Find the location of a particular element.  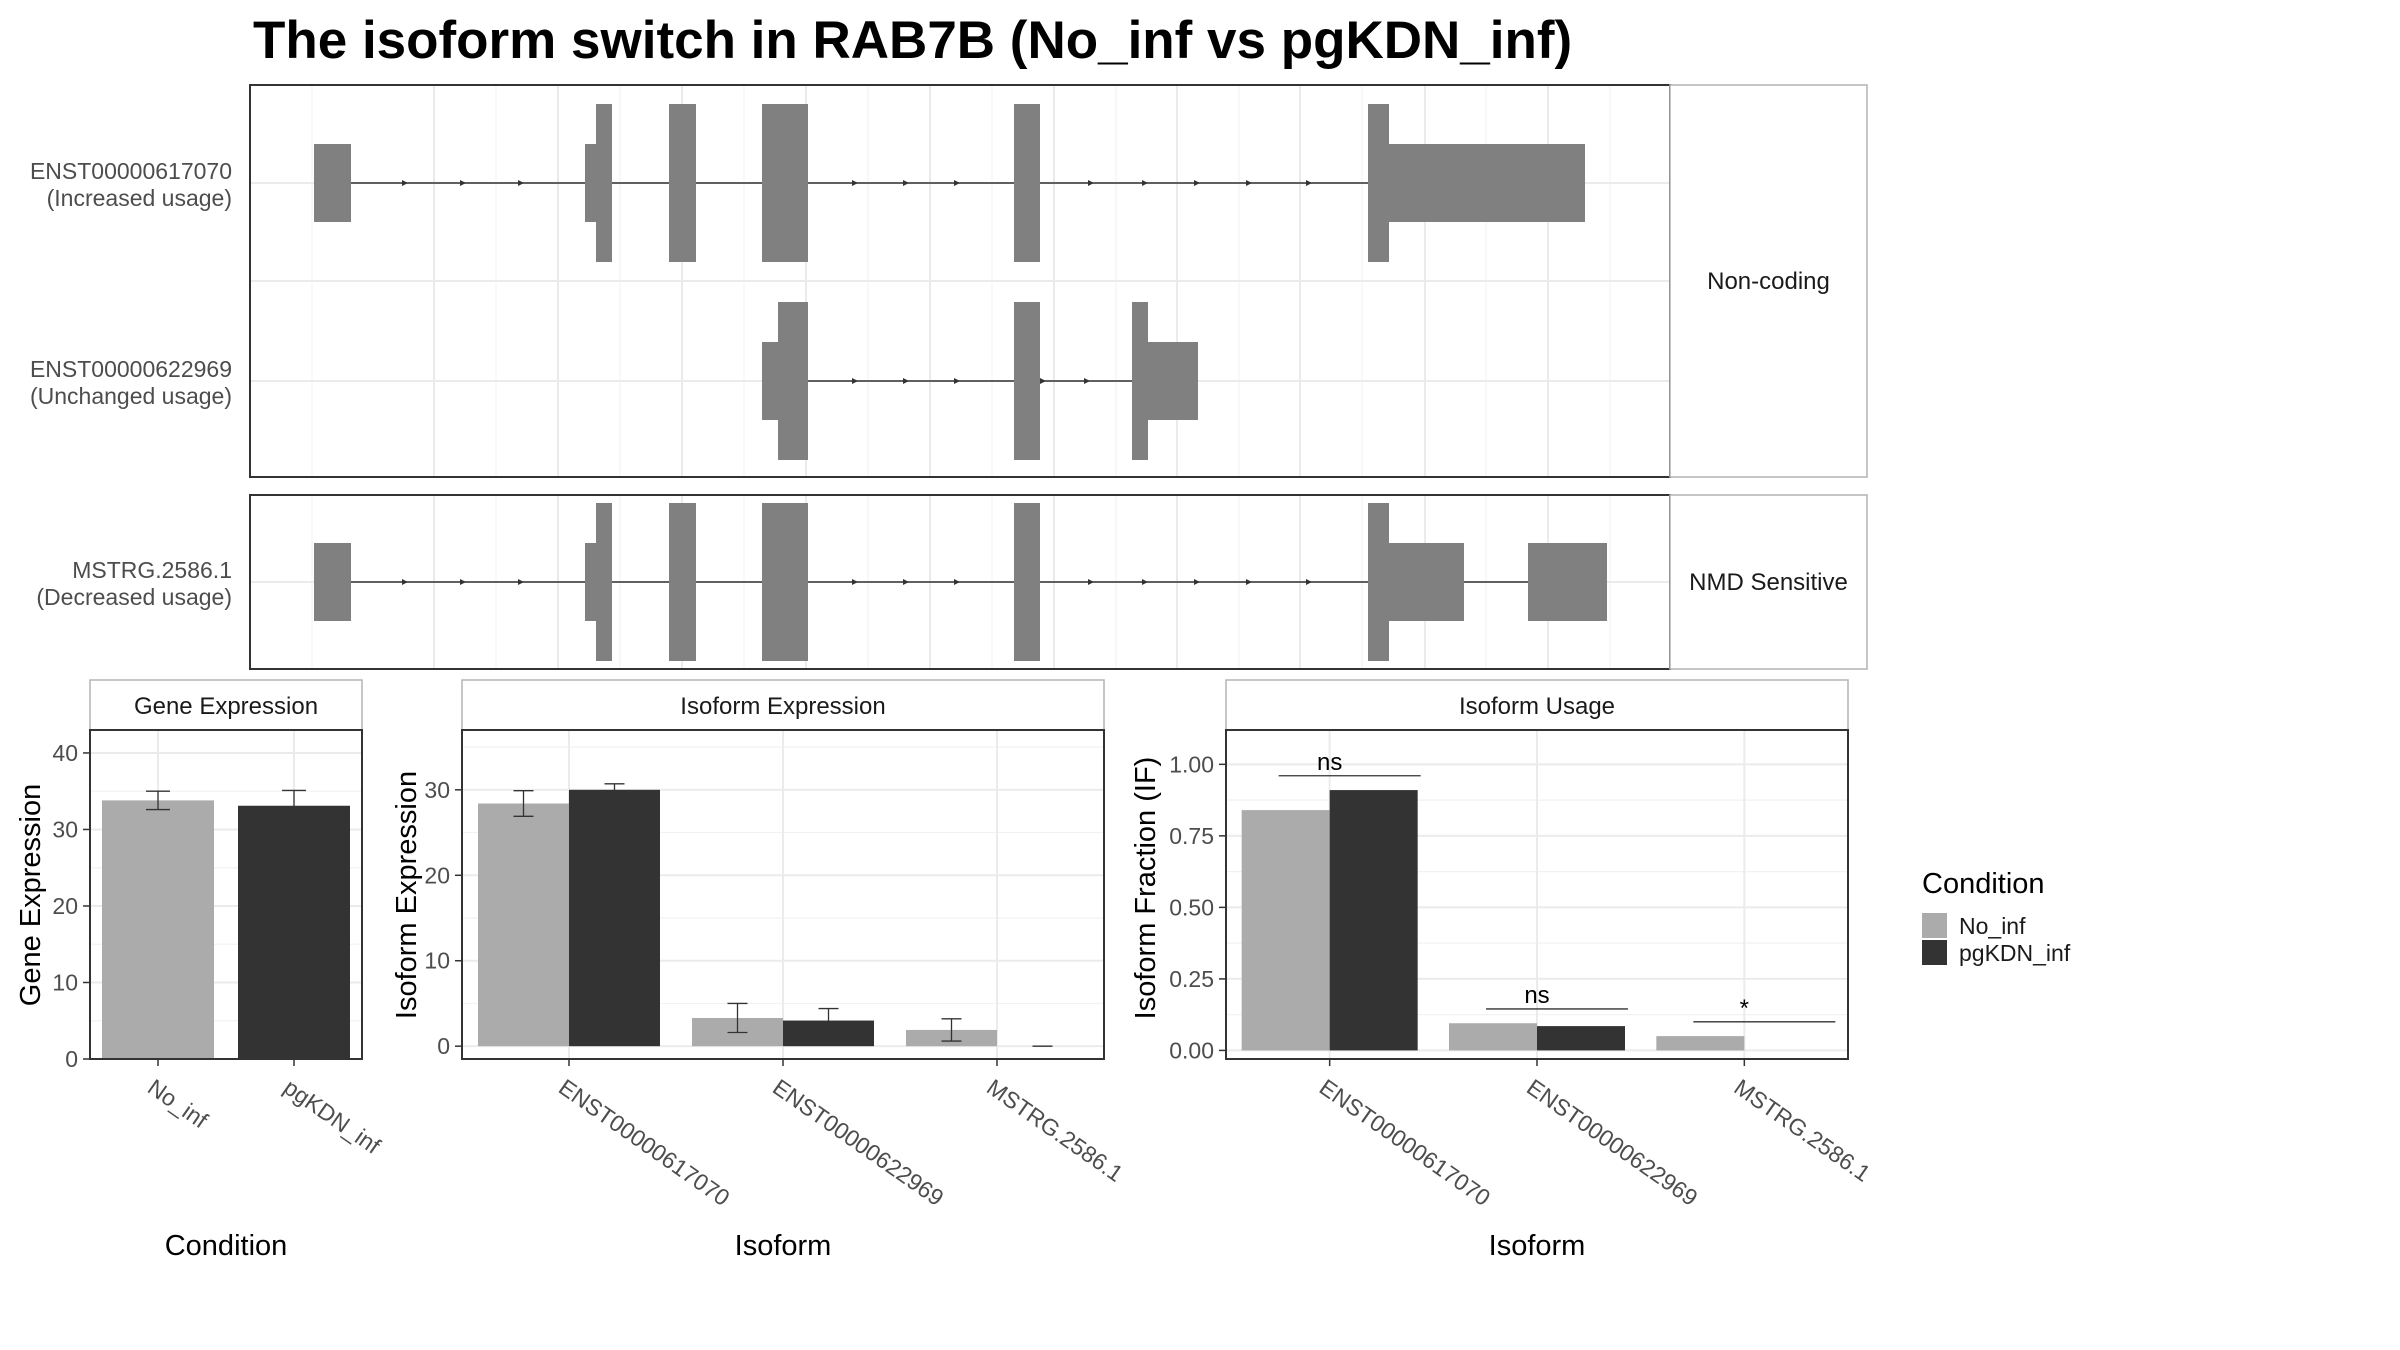

x-tick-label: No_inf is located at coordinates (178, 1104).